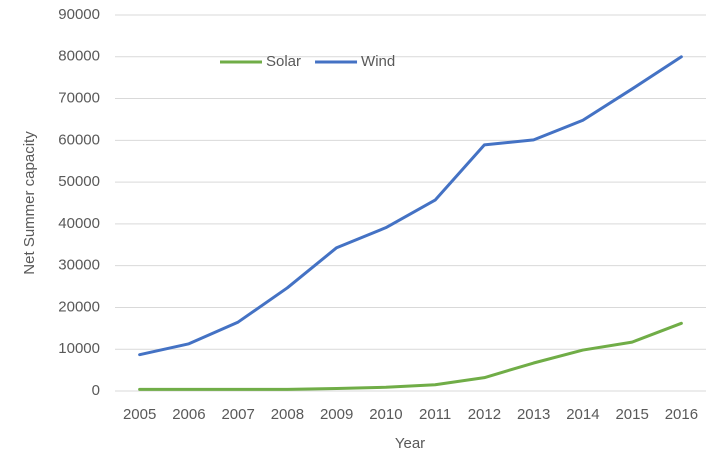 The image size is (712, 455). What do you see at coordinates (79, 348) in the screenshot?
I see `y-tick-label: 10000` at bounding box center [79, 348].